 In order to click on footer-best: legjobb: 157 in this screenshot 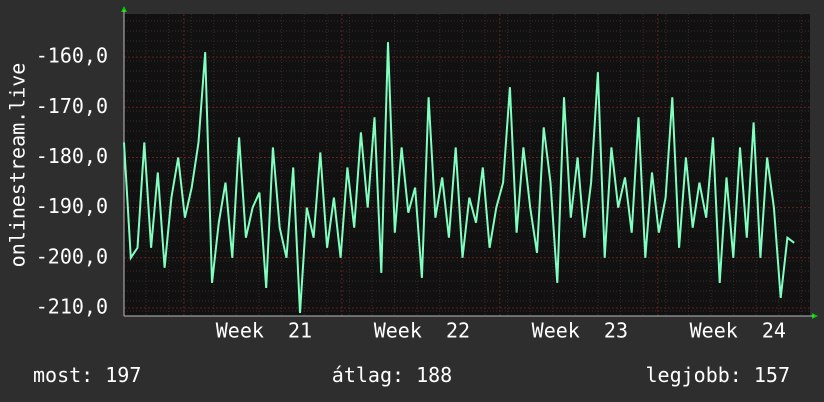, I will do `click(718, 375)`.